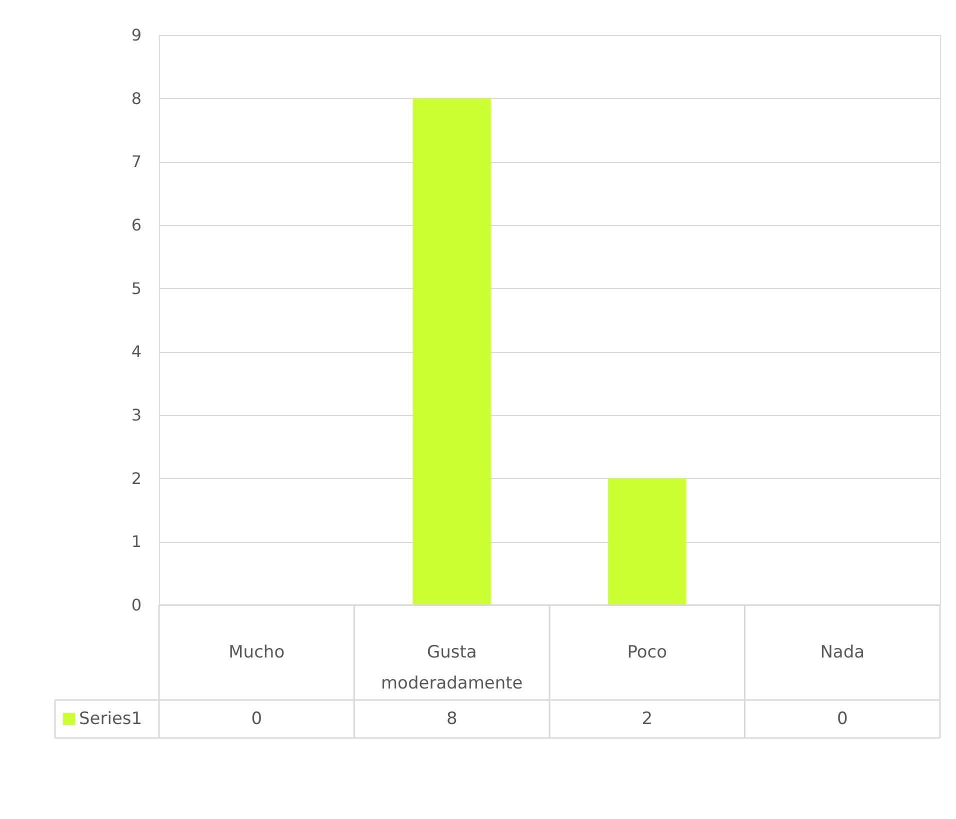 This screenshot has width=956, height=819. Describe the element at coordinates (136, 352) in the screenshot. I see `y-tick-label: 4` at that location.